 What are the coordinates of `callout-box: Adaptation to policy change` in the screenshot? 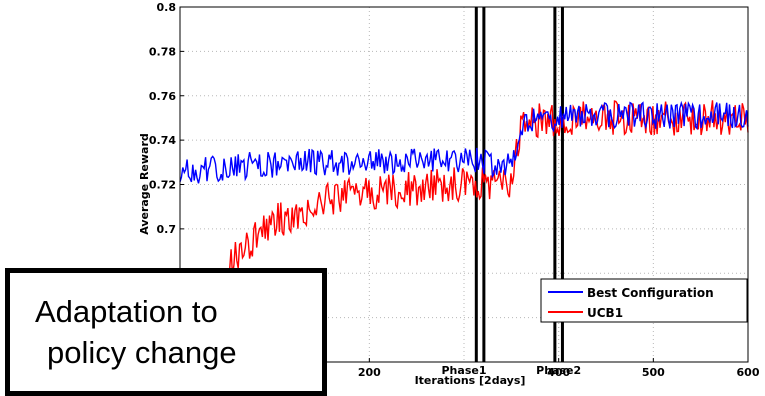 It's located at (166, 332).